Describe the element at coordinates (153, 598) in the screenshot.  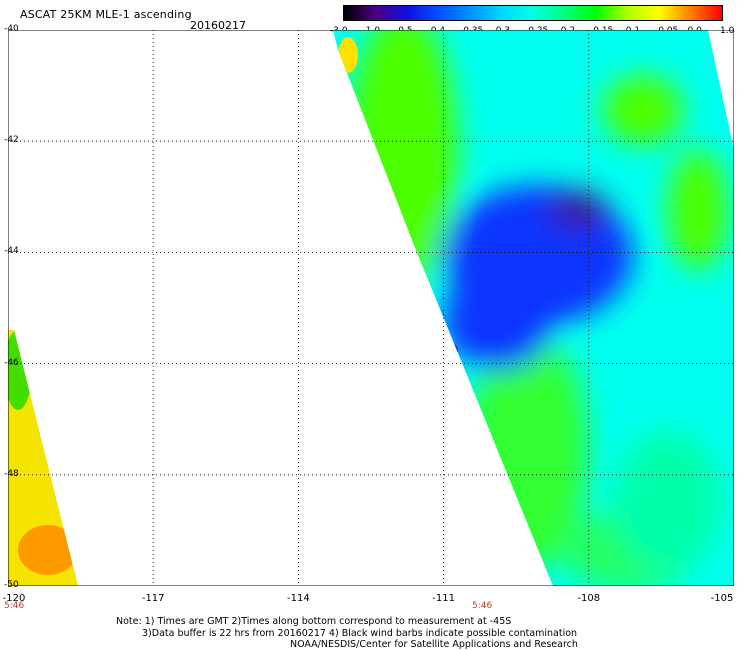
I see `x-axis-label: -117` at that location.